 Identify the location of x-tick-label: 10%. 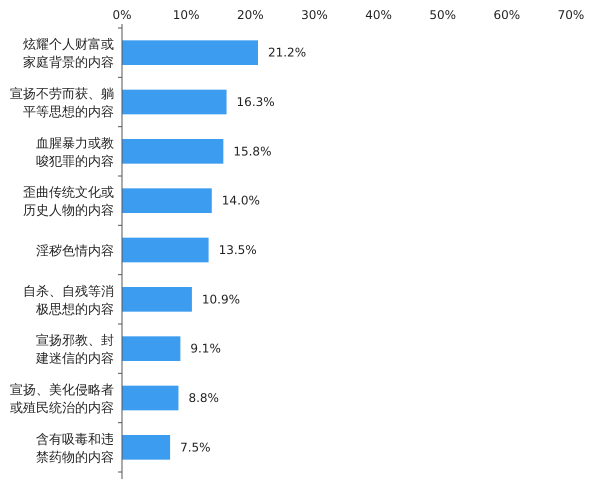
(186, 15).